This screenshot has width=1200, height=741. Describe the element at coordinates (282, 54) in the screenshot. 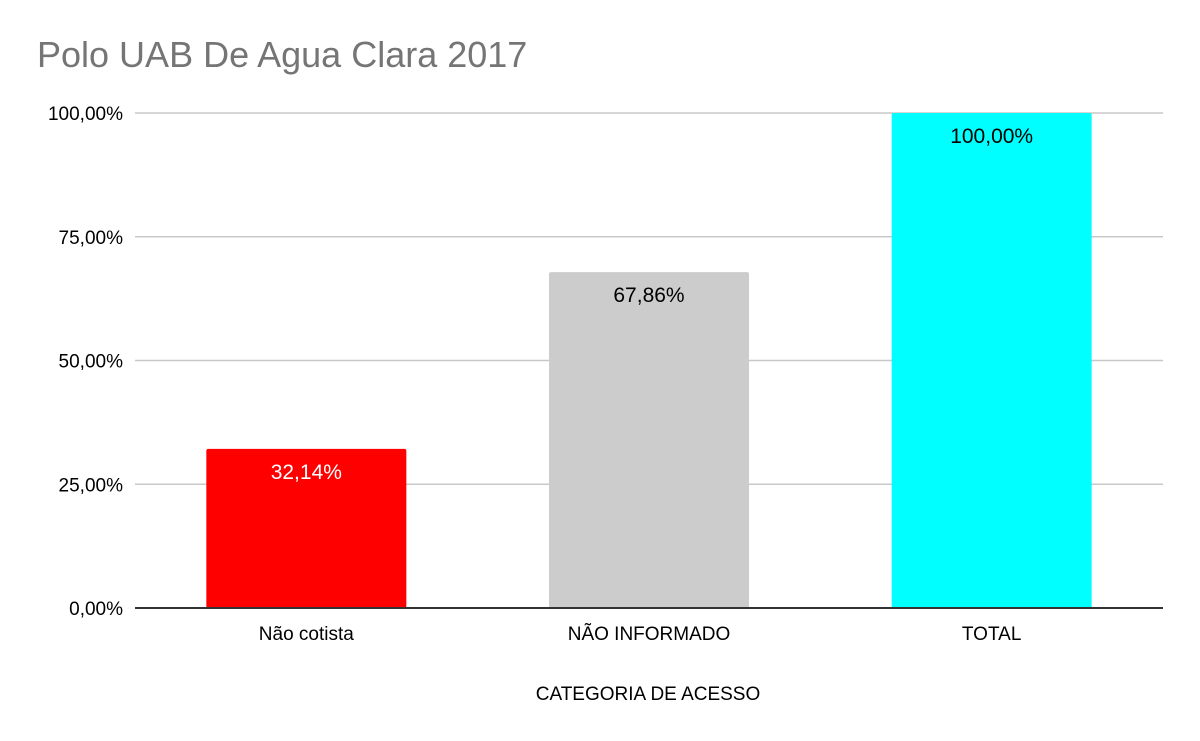

I see `chart-title: Polo UAB De Agua Clara 2017` at that location.